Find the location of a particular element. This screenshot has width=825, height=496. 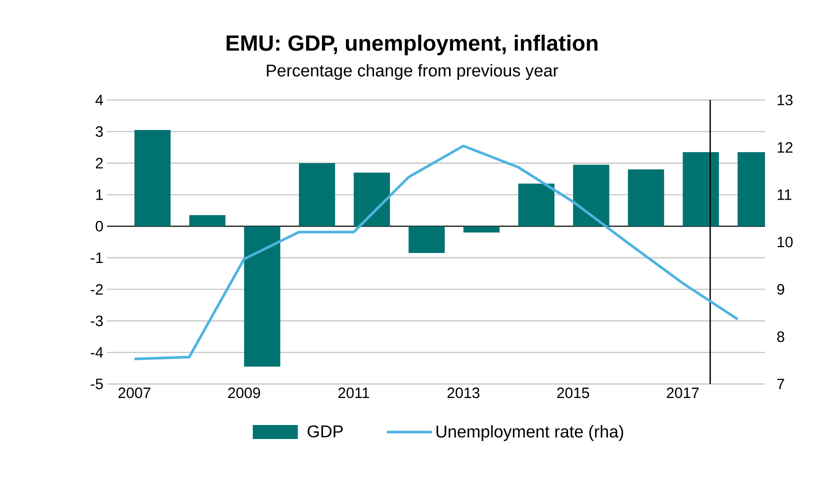

y-tick-label: 2 is located at coordinates (99, 163).